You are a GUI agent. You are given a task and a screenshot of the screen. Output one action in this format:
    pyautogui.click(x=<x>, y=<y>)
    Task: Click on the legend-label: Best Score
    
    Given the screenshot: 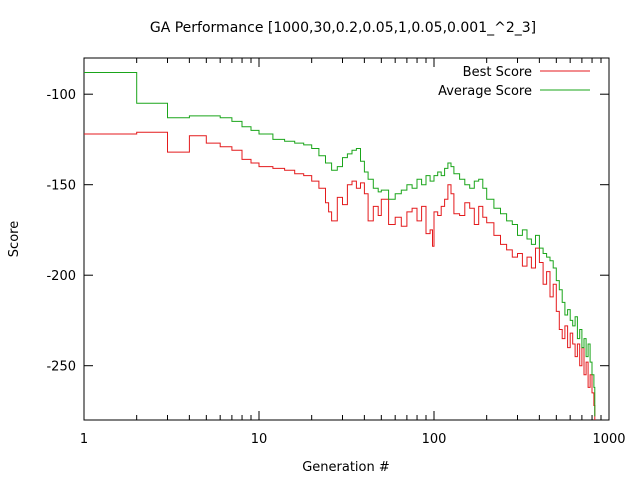 What is the action you would take?
    pyautogui.click(x=497, y=72)
    